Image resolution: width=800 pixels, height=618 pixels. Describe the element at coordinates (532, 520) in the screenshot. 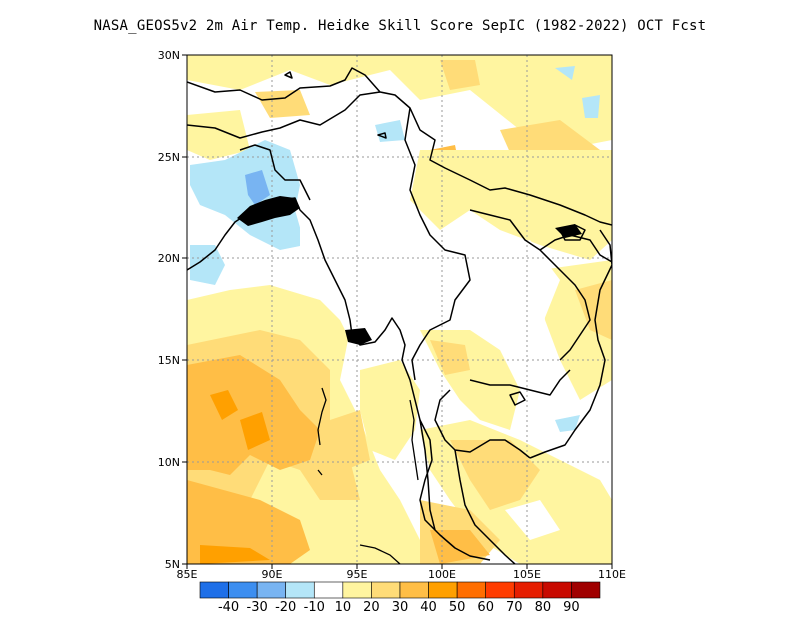

I see `shade-gulf-white` at that location.